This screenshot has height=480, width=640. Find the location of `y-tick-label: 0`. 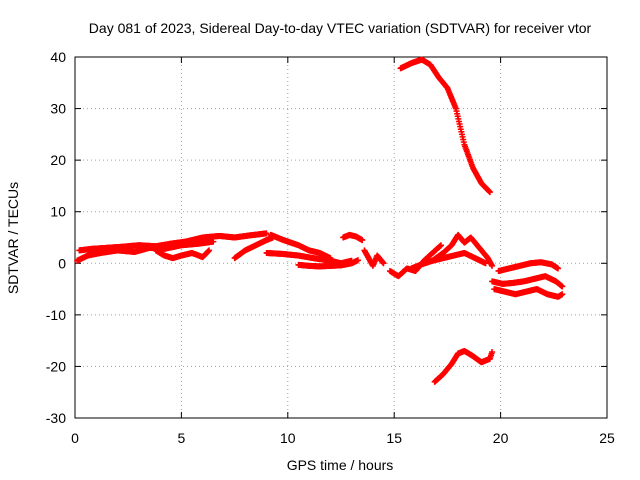

y-tick-label: 0 is located at coordinates (62, 263).